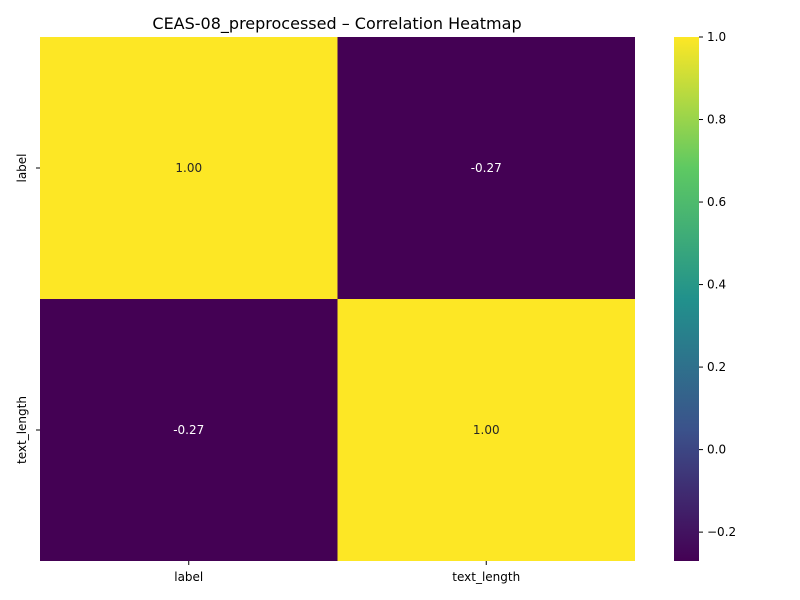  Describe the element at coordinates (486, 577) in the screenshot. I see `x-tick-label: text_length` at that location.